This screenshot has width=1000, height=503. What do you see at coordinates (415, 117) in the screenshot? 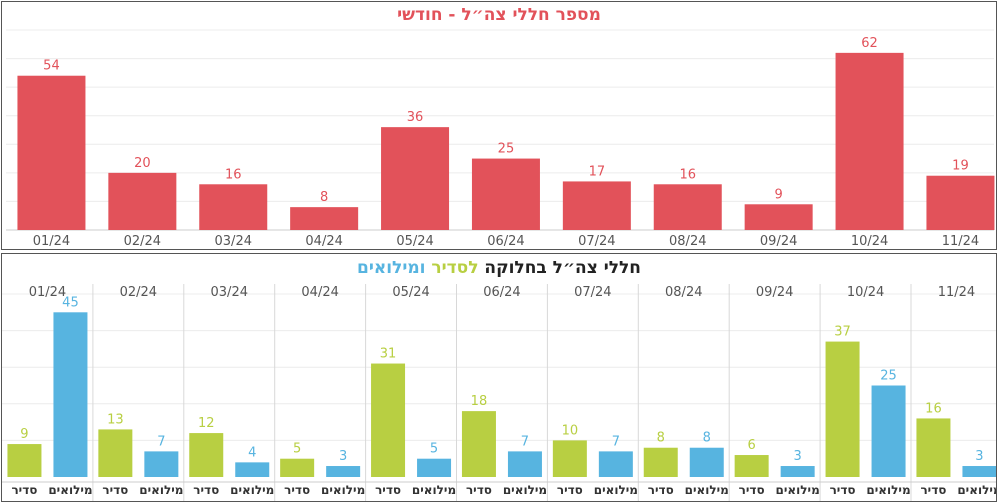
I see `data-label-total: 36` at bounding box center [415, 117].